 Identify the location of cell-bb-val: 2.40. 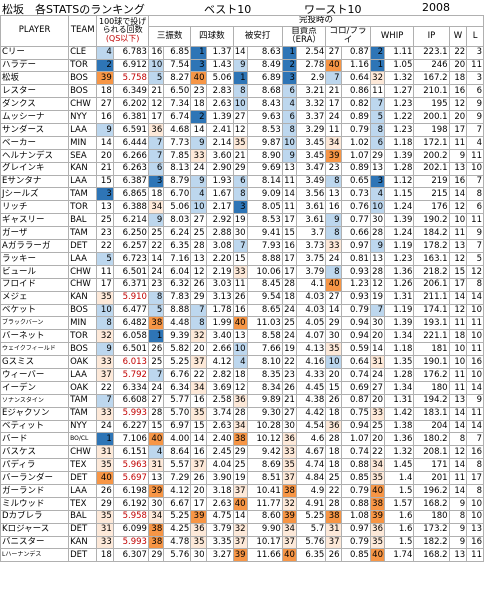
(219, 439).